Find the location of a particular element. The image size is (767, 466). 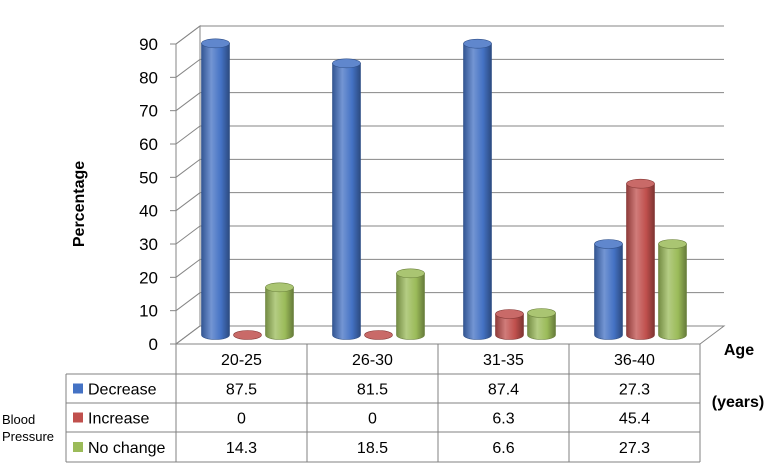

legend-label-no-change: No change is located at coordinates (126, 448).